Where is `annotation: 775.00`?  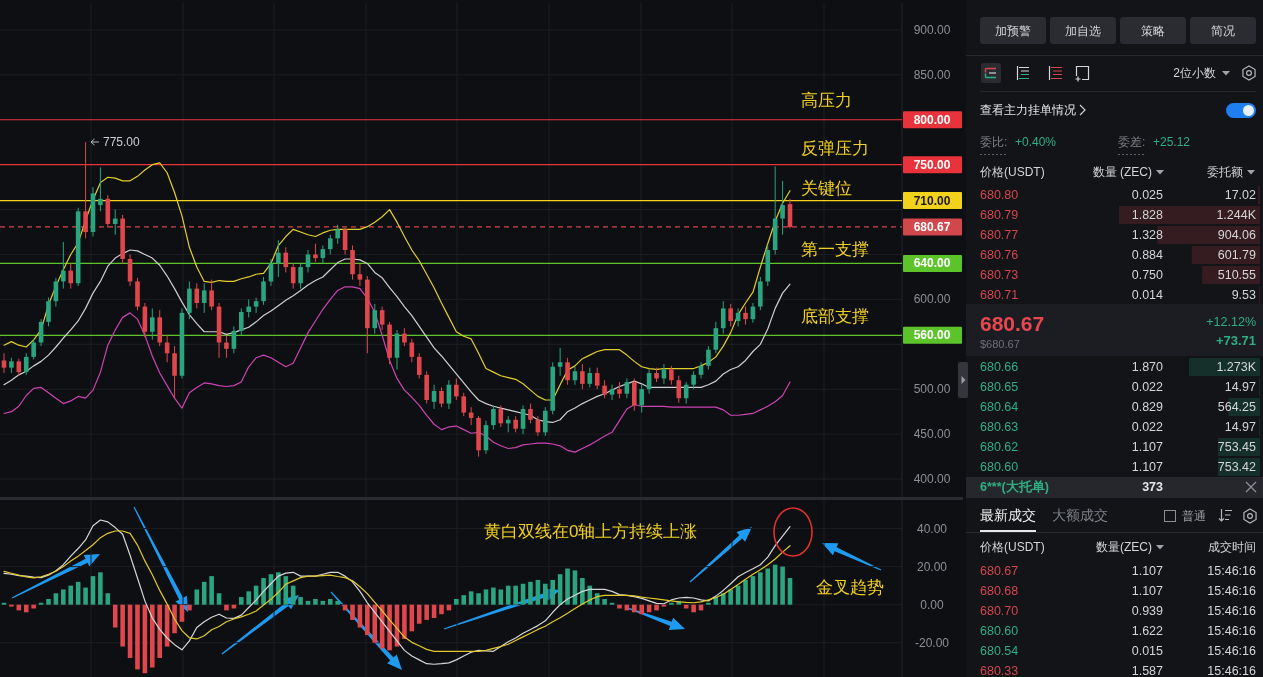
annotation: 775.00 is located at coordinates (122, 142).